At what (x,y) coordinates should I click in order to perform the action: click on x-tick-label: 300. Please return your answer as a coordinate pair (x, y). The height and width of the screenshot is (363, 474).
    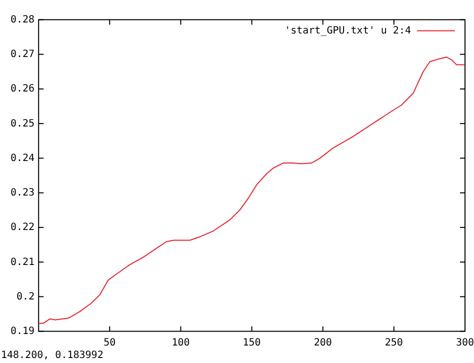
    Looking at the image, I should click on (465, 342).